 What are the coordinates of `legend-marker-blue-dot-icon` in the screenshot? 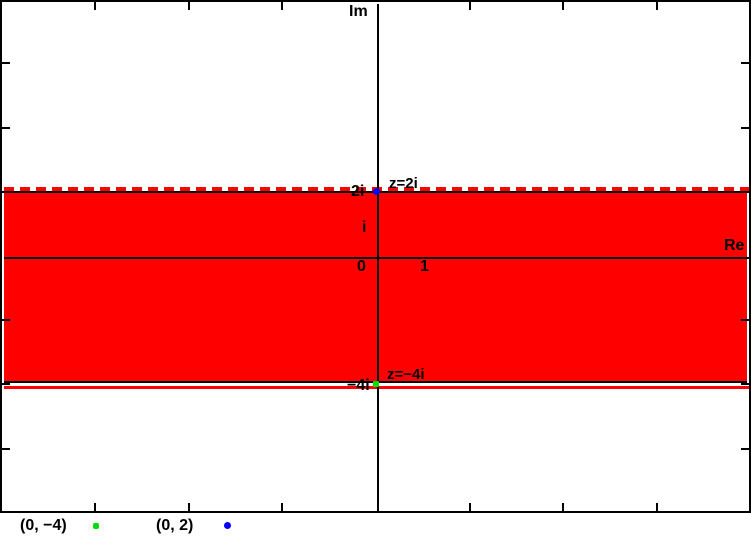 It's located at (227, 525).